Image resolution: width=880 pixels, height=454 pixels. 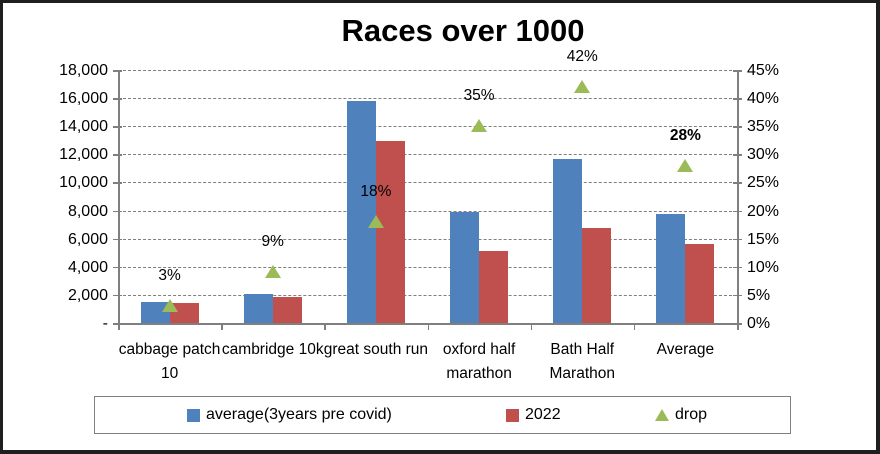 I want to click on drop-point-label: 28%, so click(x=685, y=135).